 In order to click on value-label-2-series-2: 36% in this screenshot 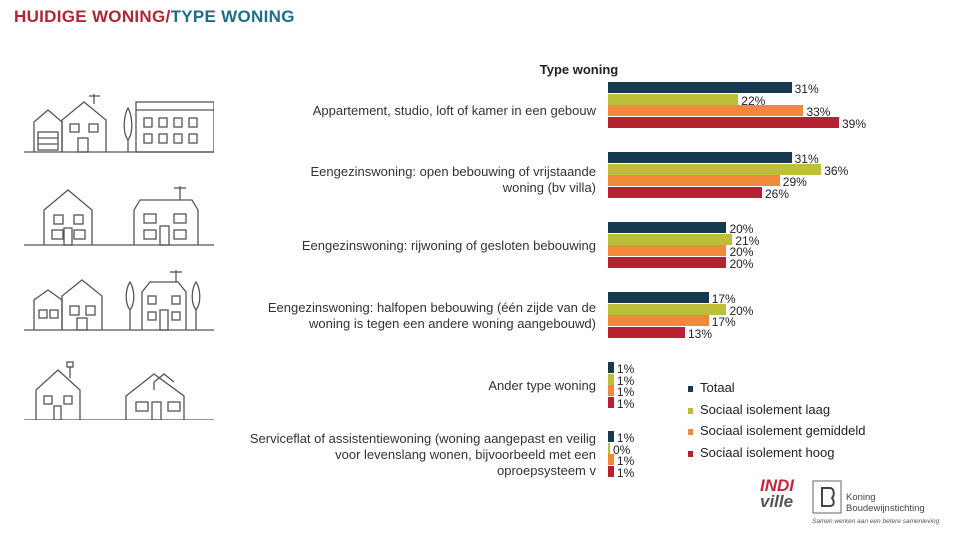, I will do `click(836, 170)`.